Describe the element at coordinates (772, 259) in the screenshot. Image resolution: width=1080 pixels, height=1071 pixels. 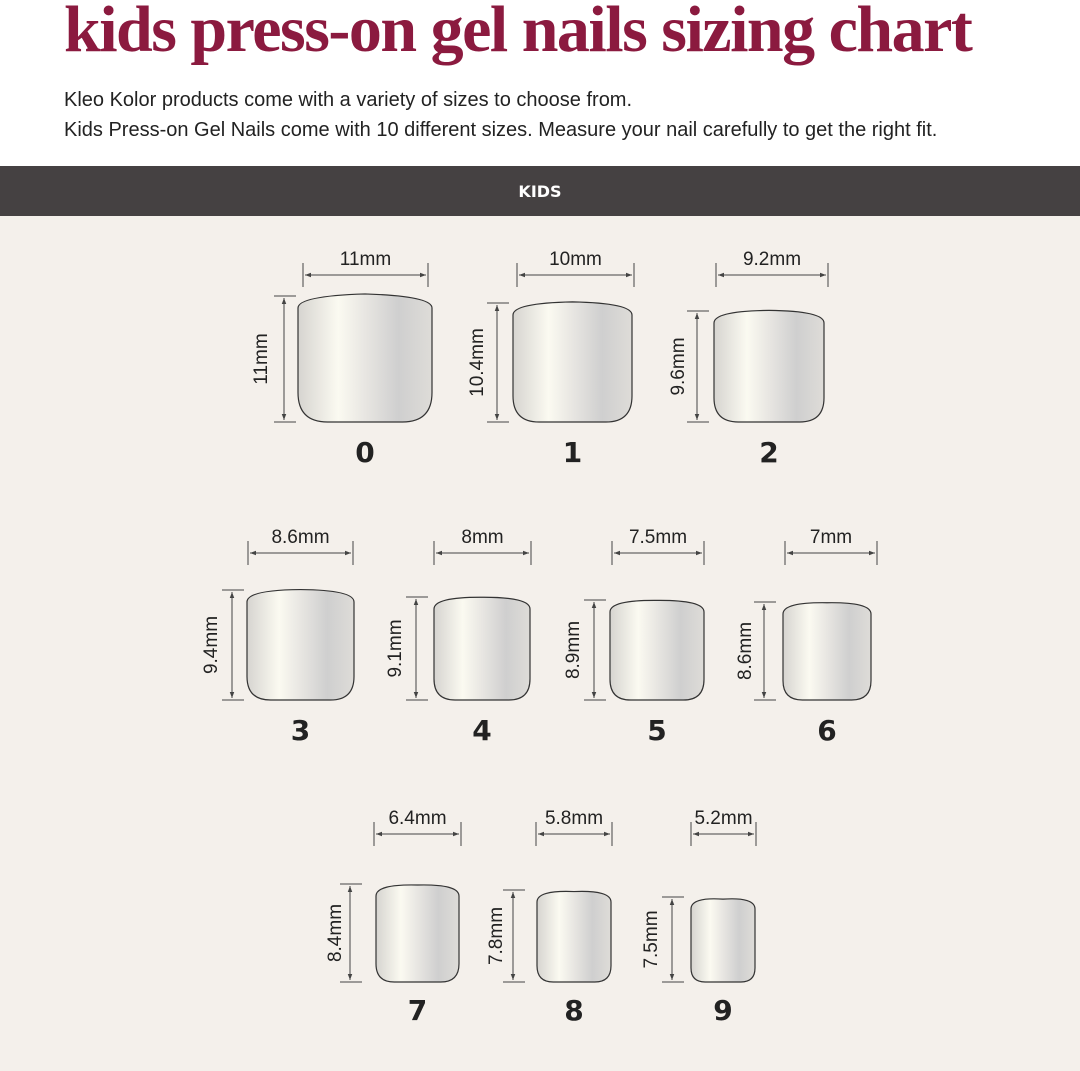
I see `width-label: 9.2mm` at that location.